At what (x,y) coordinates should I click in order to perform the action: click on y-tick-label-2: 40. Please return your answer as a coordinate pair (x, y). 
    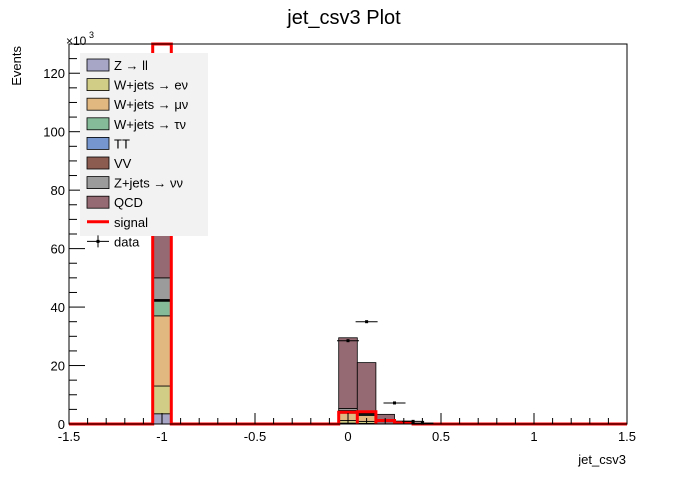
    Looking at the image, I should click on (58, 307).